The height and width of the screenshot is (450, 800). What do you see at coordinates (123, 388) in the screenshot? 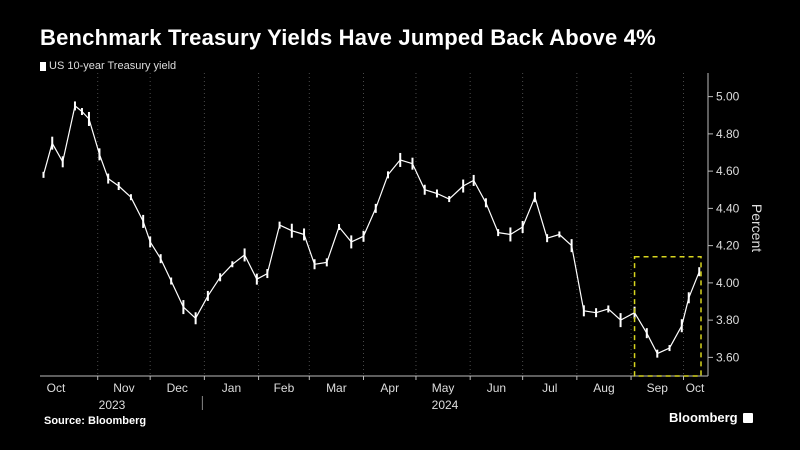
I see `x-tick-label: Nov` at bounding box center [123, 388].